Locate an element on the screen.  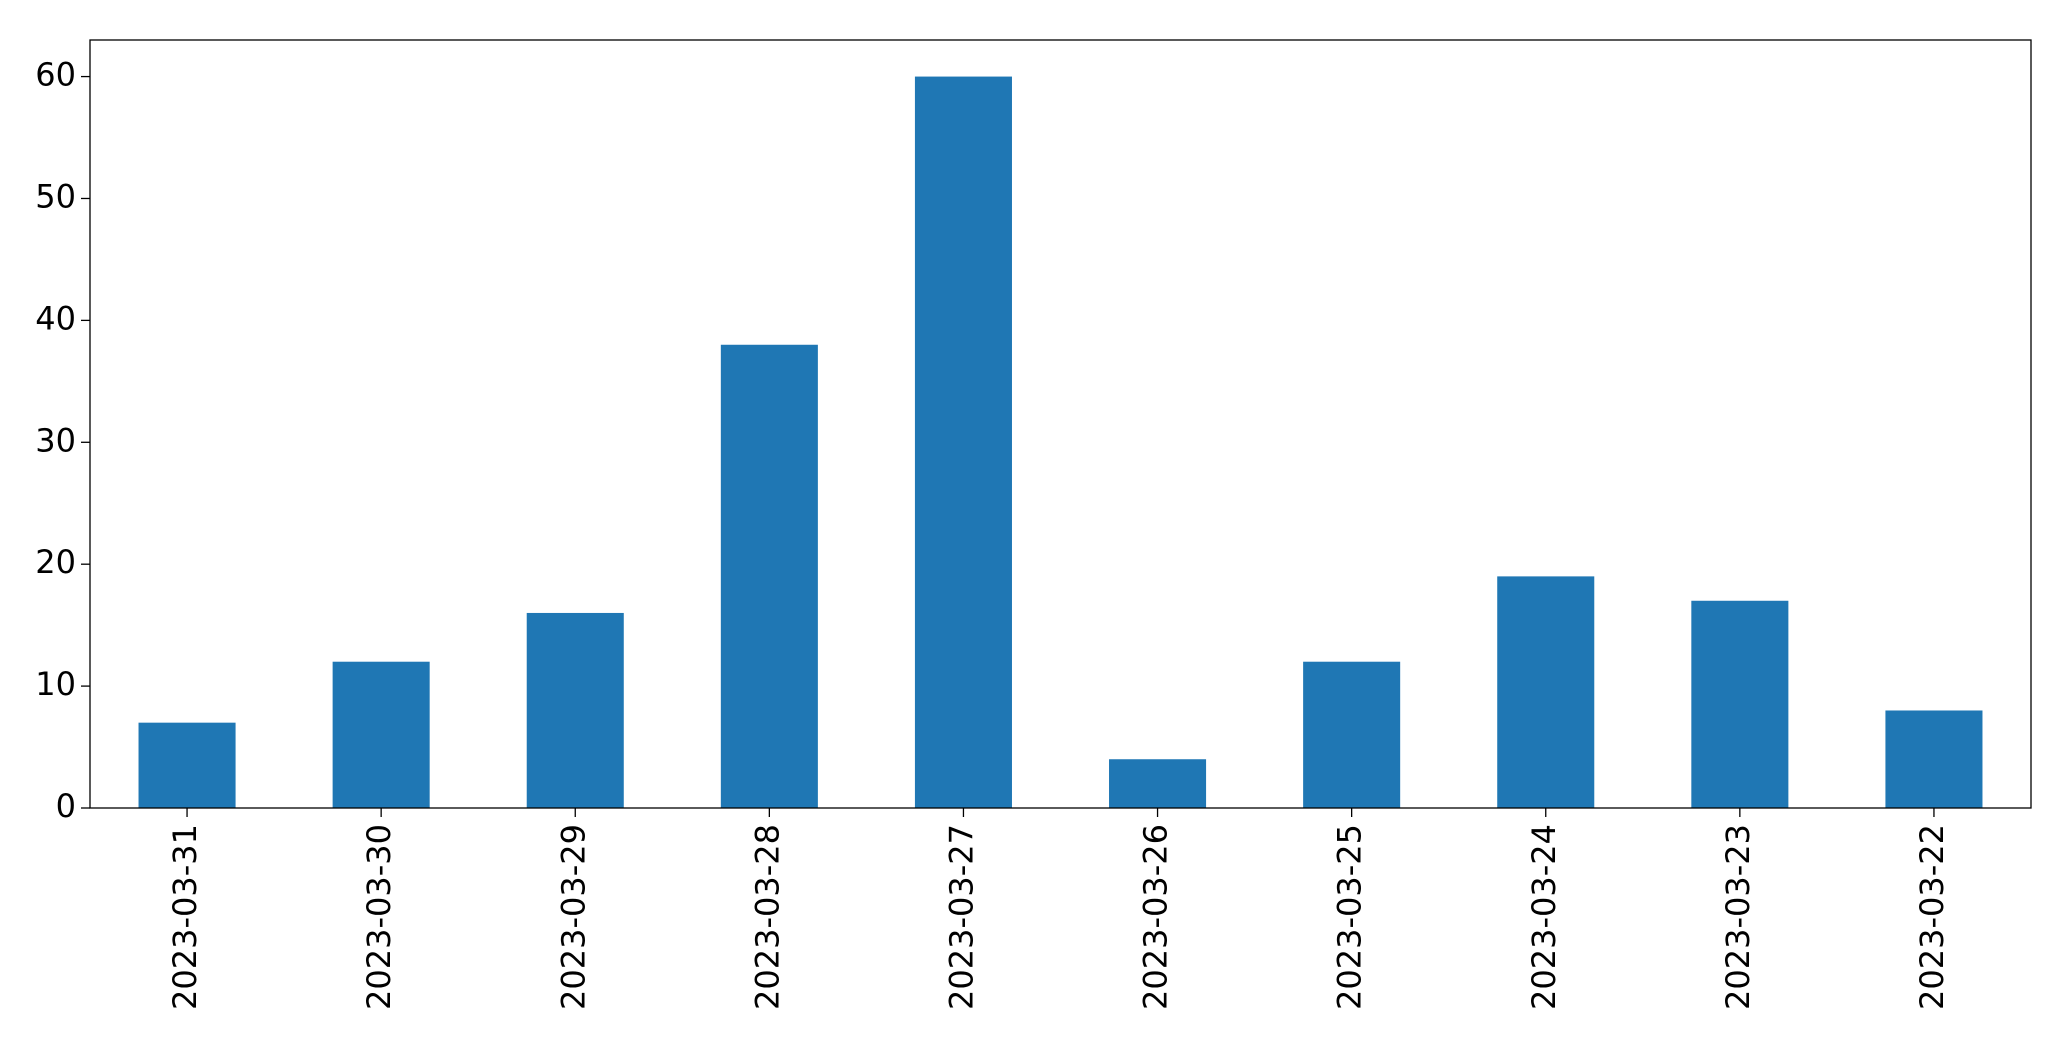
y-tick-label: 30 is located at coordinates (55, 440).